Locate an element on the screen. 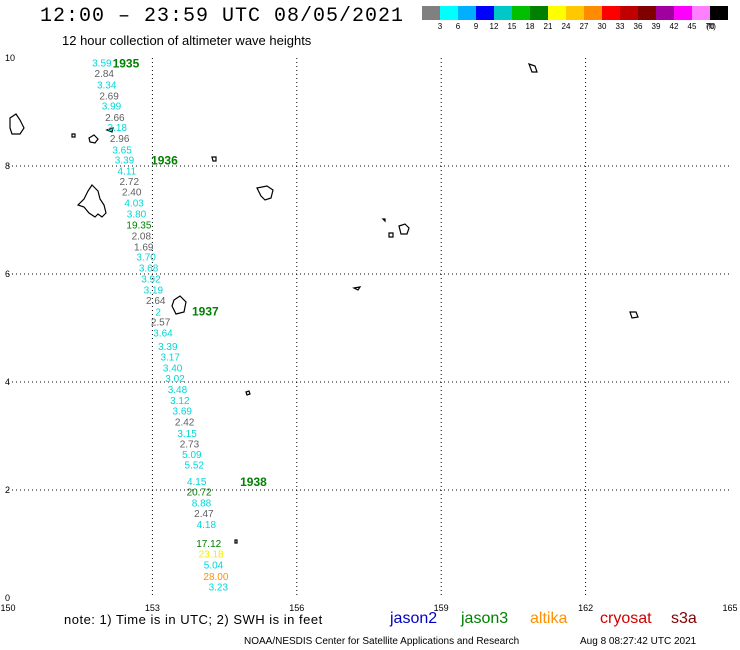 This screenshot has width=740, height=650. colorbar-label: 15 is located at coordinates (512, 26).